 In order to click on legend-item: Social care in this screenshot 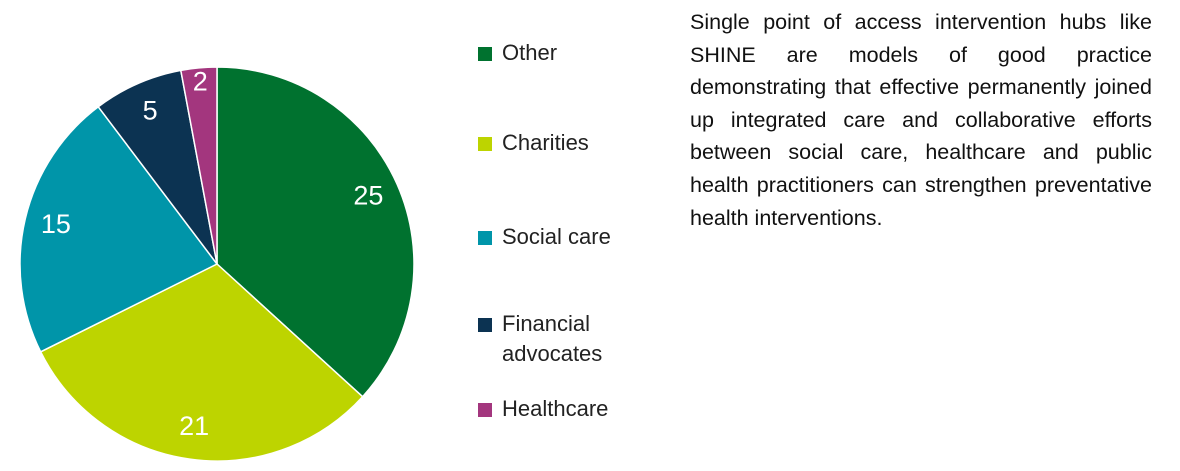, I will do `click(568, 237)`.